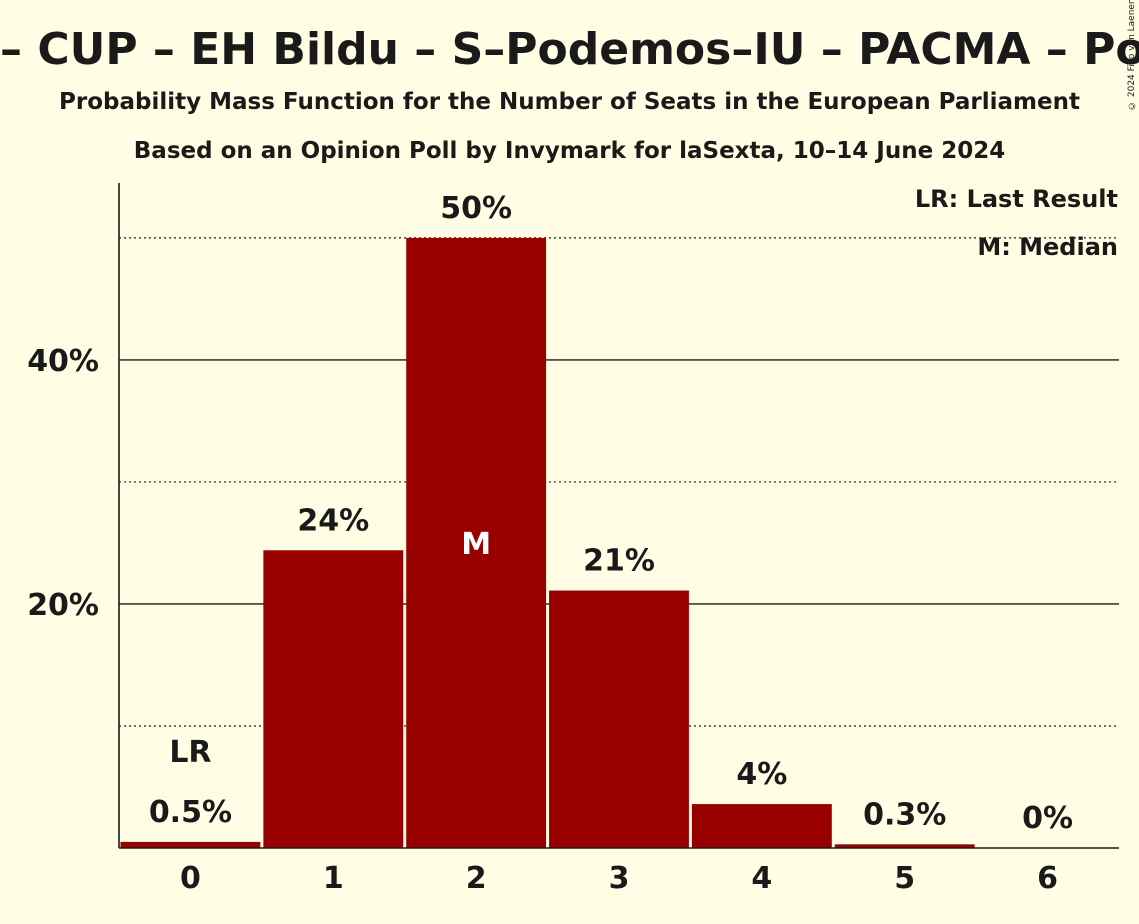  Describe the element at coordinates (190, 752) in the screenshot. I see `last-result-marker: LR` at that location.